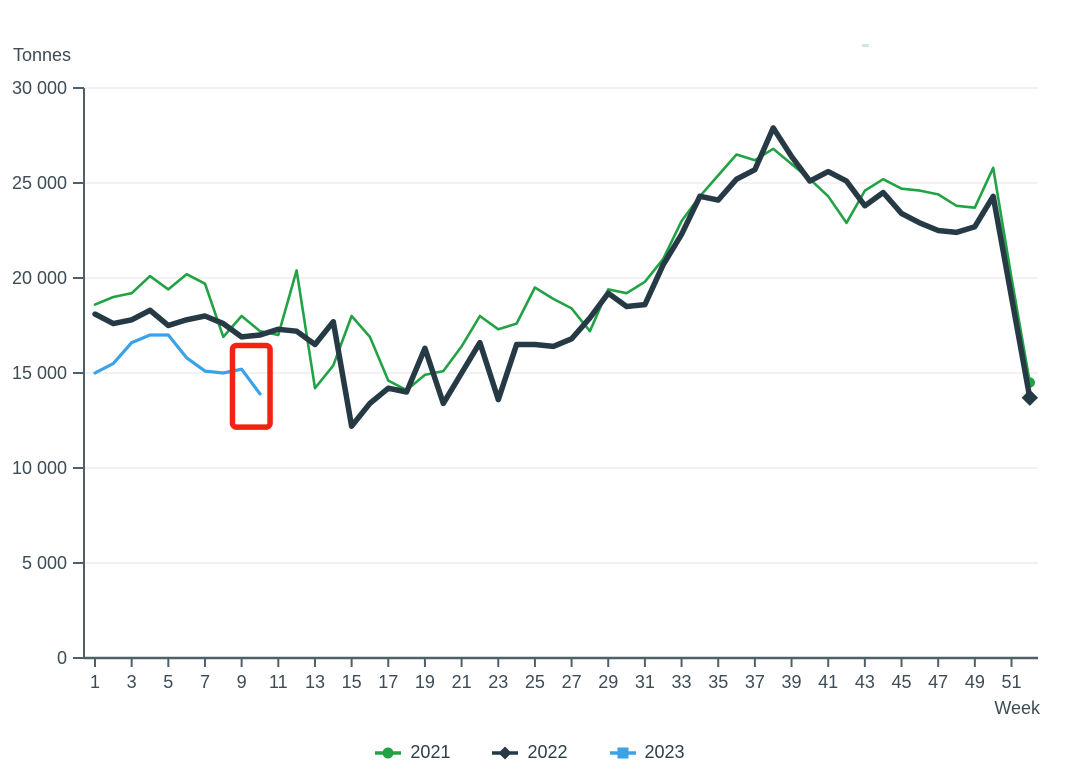 This screenshot has height=775, width=1080. Describe the element at coordinates (39, 468) in the screenshot. I see `y-tick-label: 10 000` at that location.